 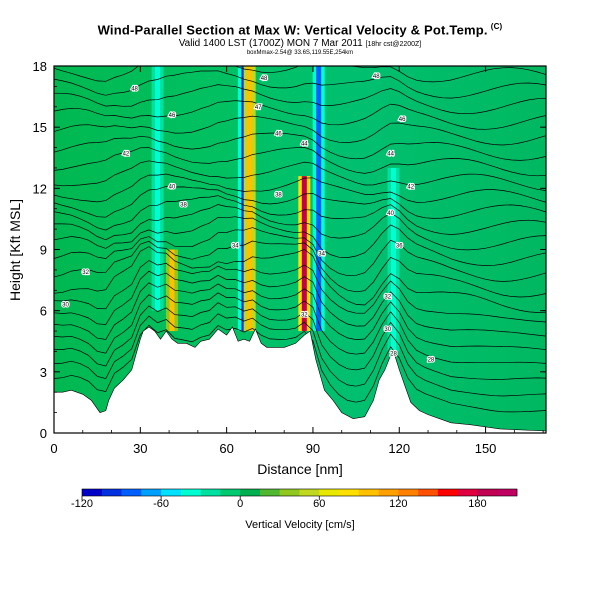 What do you see at coordinates (240, 504) in the screenshot?
I see `colorbar-tick-label-2: 0` at bounding box center [240, 504].